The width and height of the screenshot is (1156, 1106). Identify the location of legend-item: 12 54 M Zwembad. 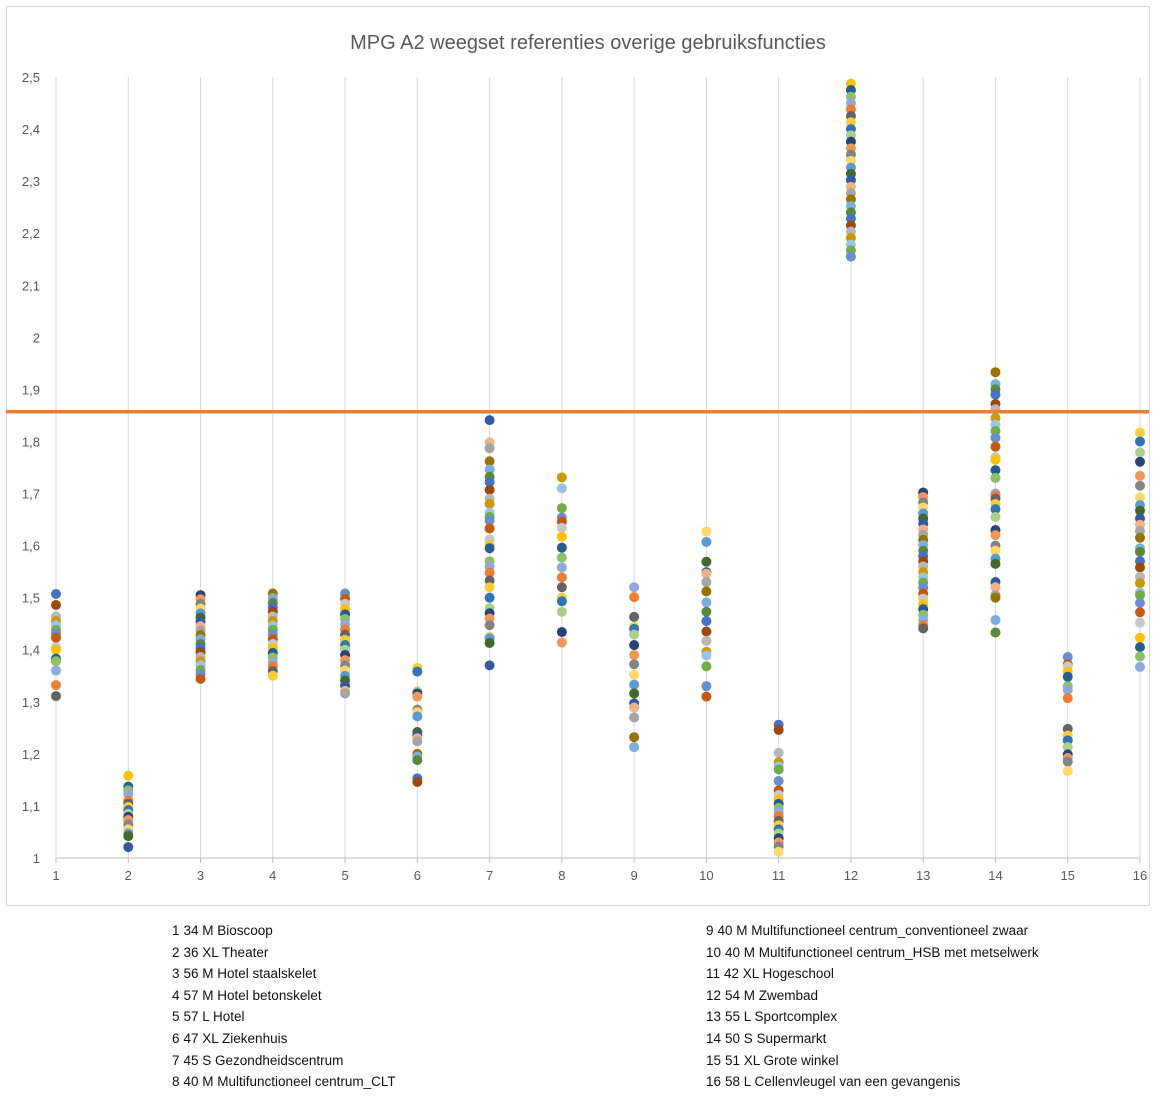
(872, 996).